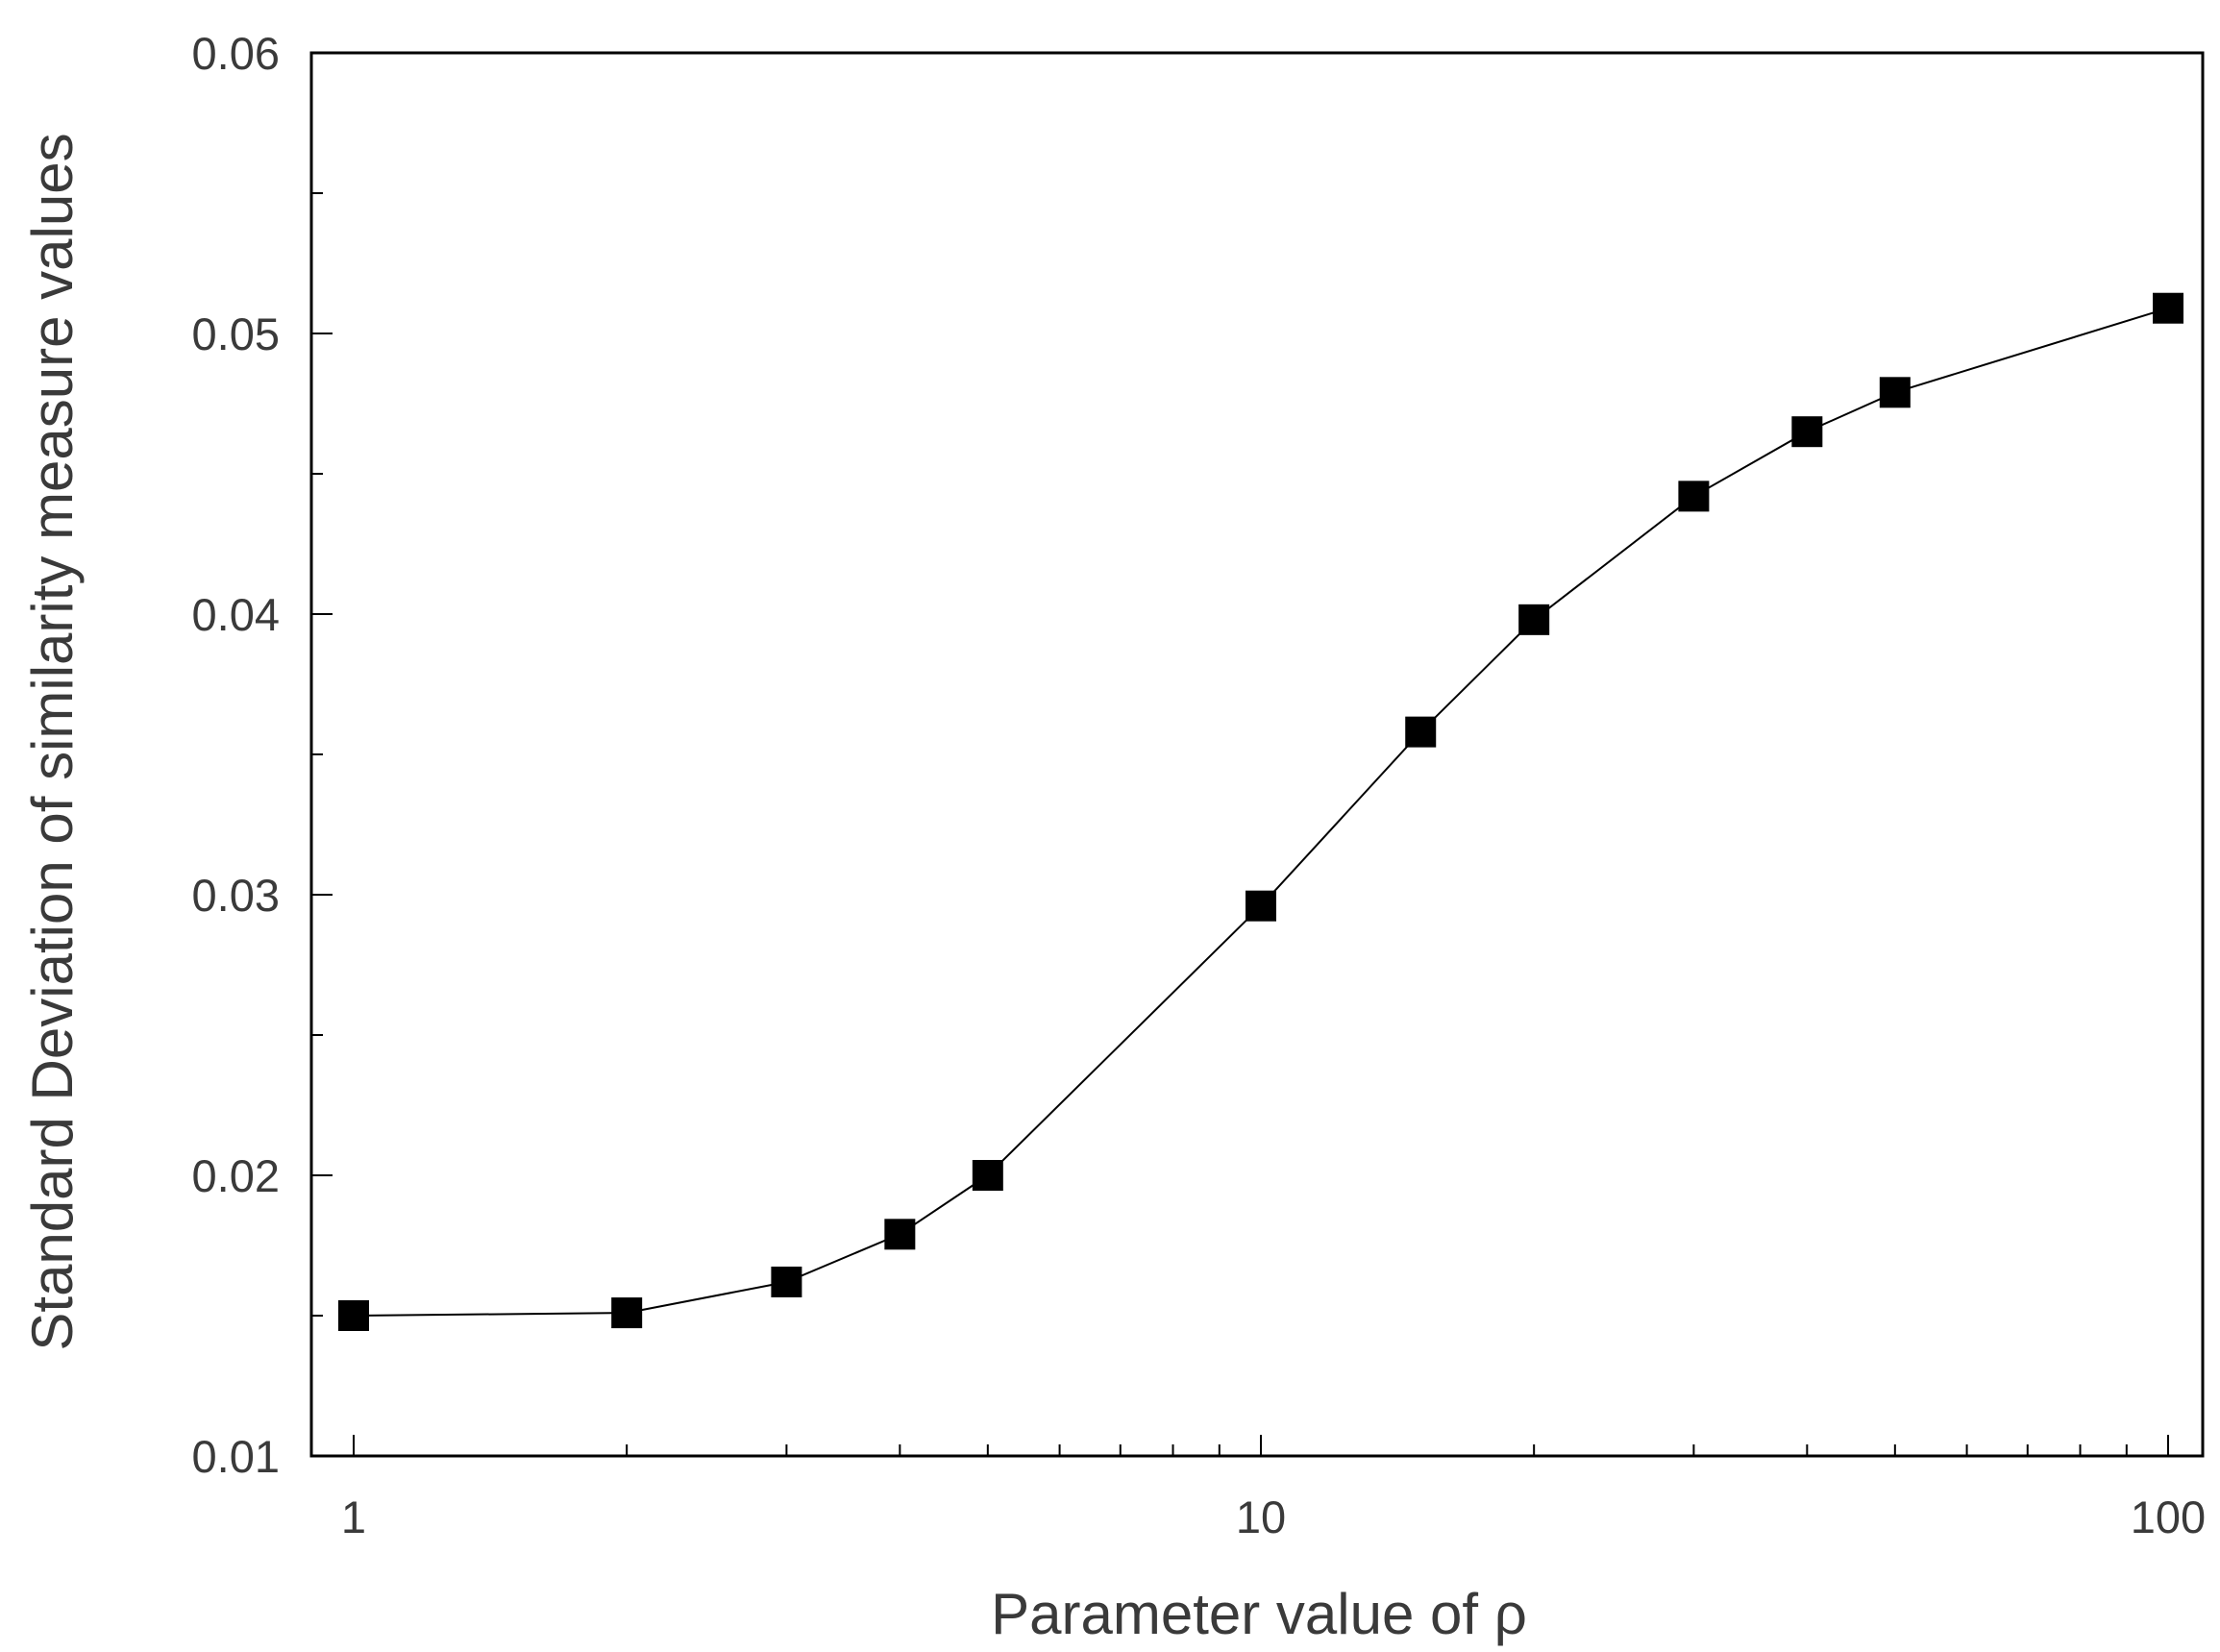 This screenshot has width=2220, height=1652. Describe the element at coordinates (236, 53) in the screenshot. I see `y-tick-label: 0.06` at that location.